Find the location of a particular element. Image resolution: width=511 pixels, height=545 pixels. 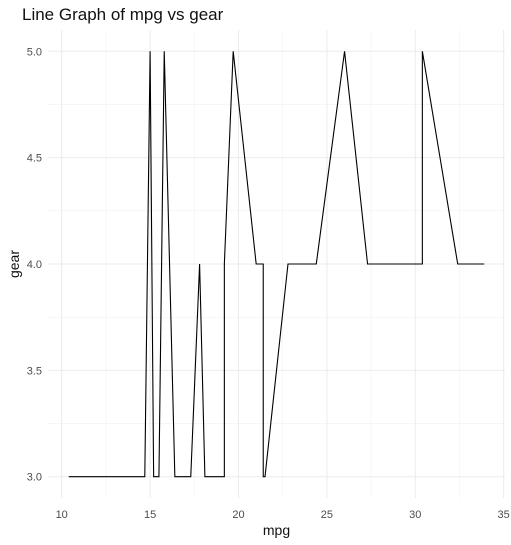

y-tick-label: 3.5 is located at coordinates (34, 371).